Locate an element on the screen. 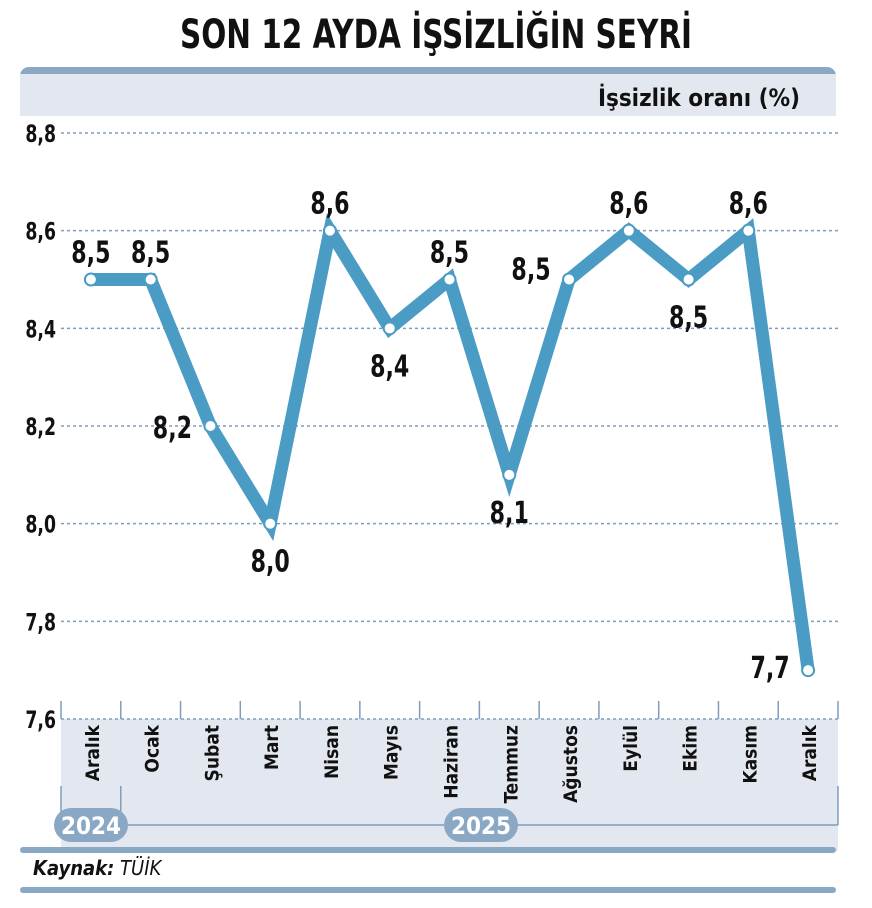 The width and height of the screenshot is (872, 908). footer-rule is located at coordinates (428, 890).